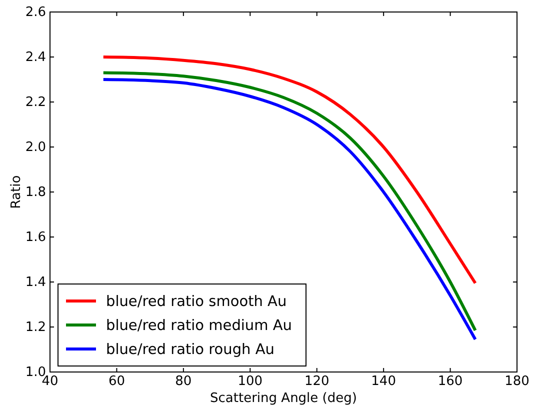  Describe the element at coordinates (199, 326) in the screenshot. I see `legend-label: blue/red ratio medium Au` at that location.